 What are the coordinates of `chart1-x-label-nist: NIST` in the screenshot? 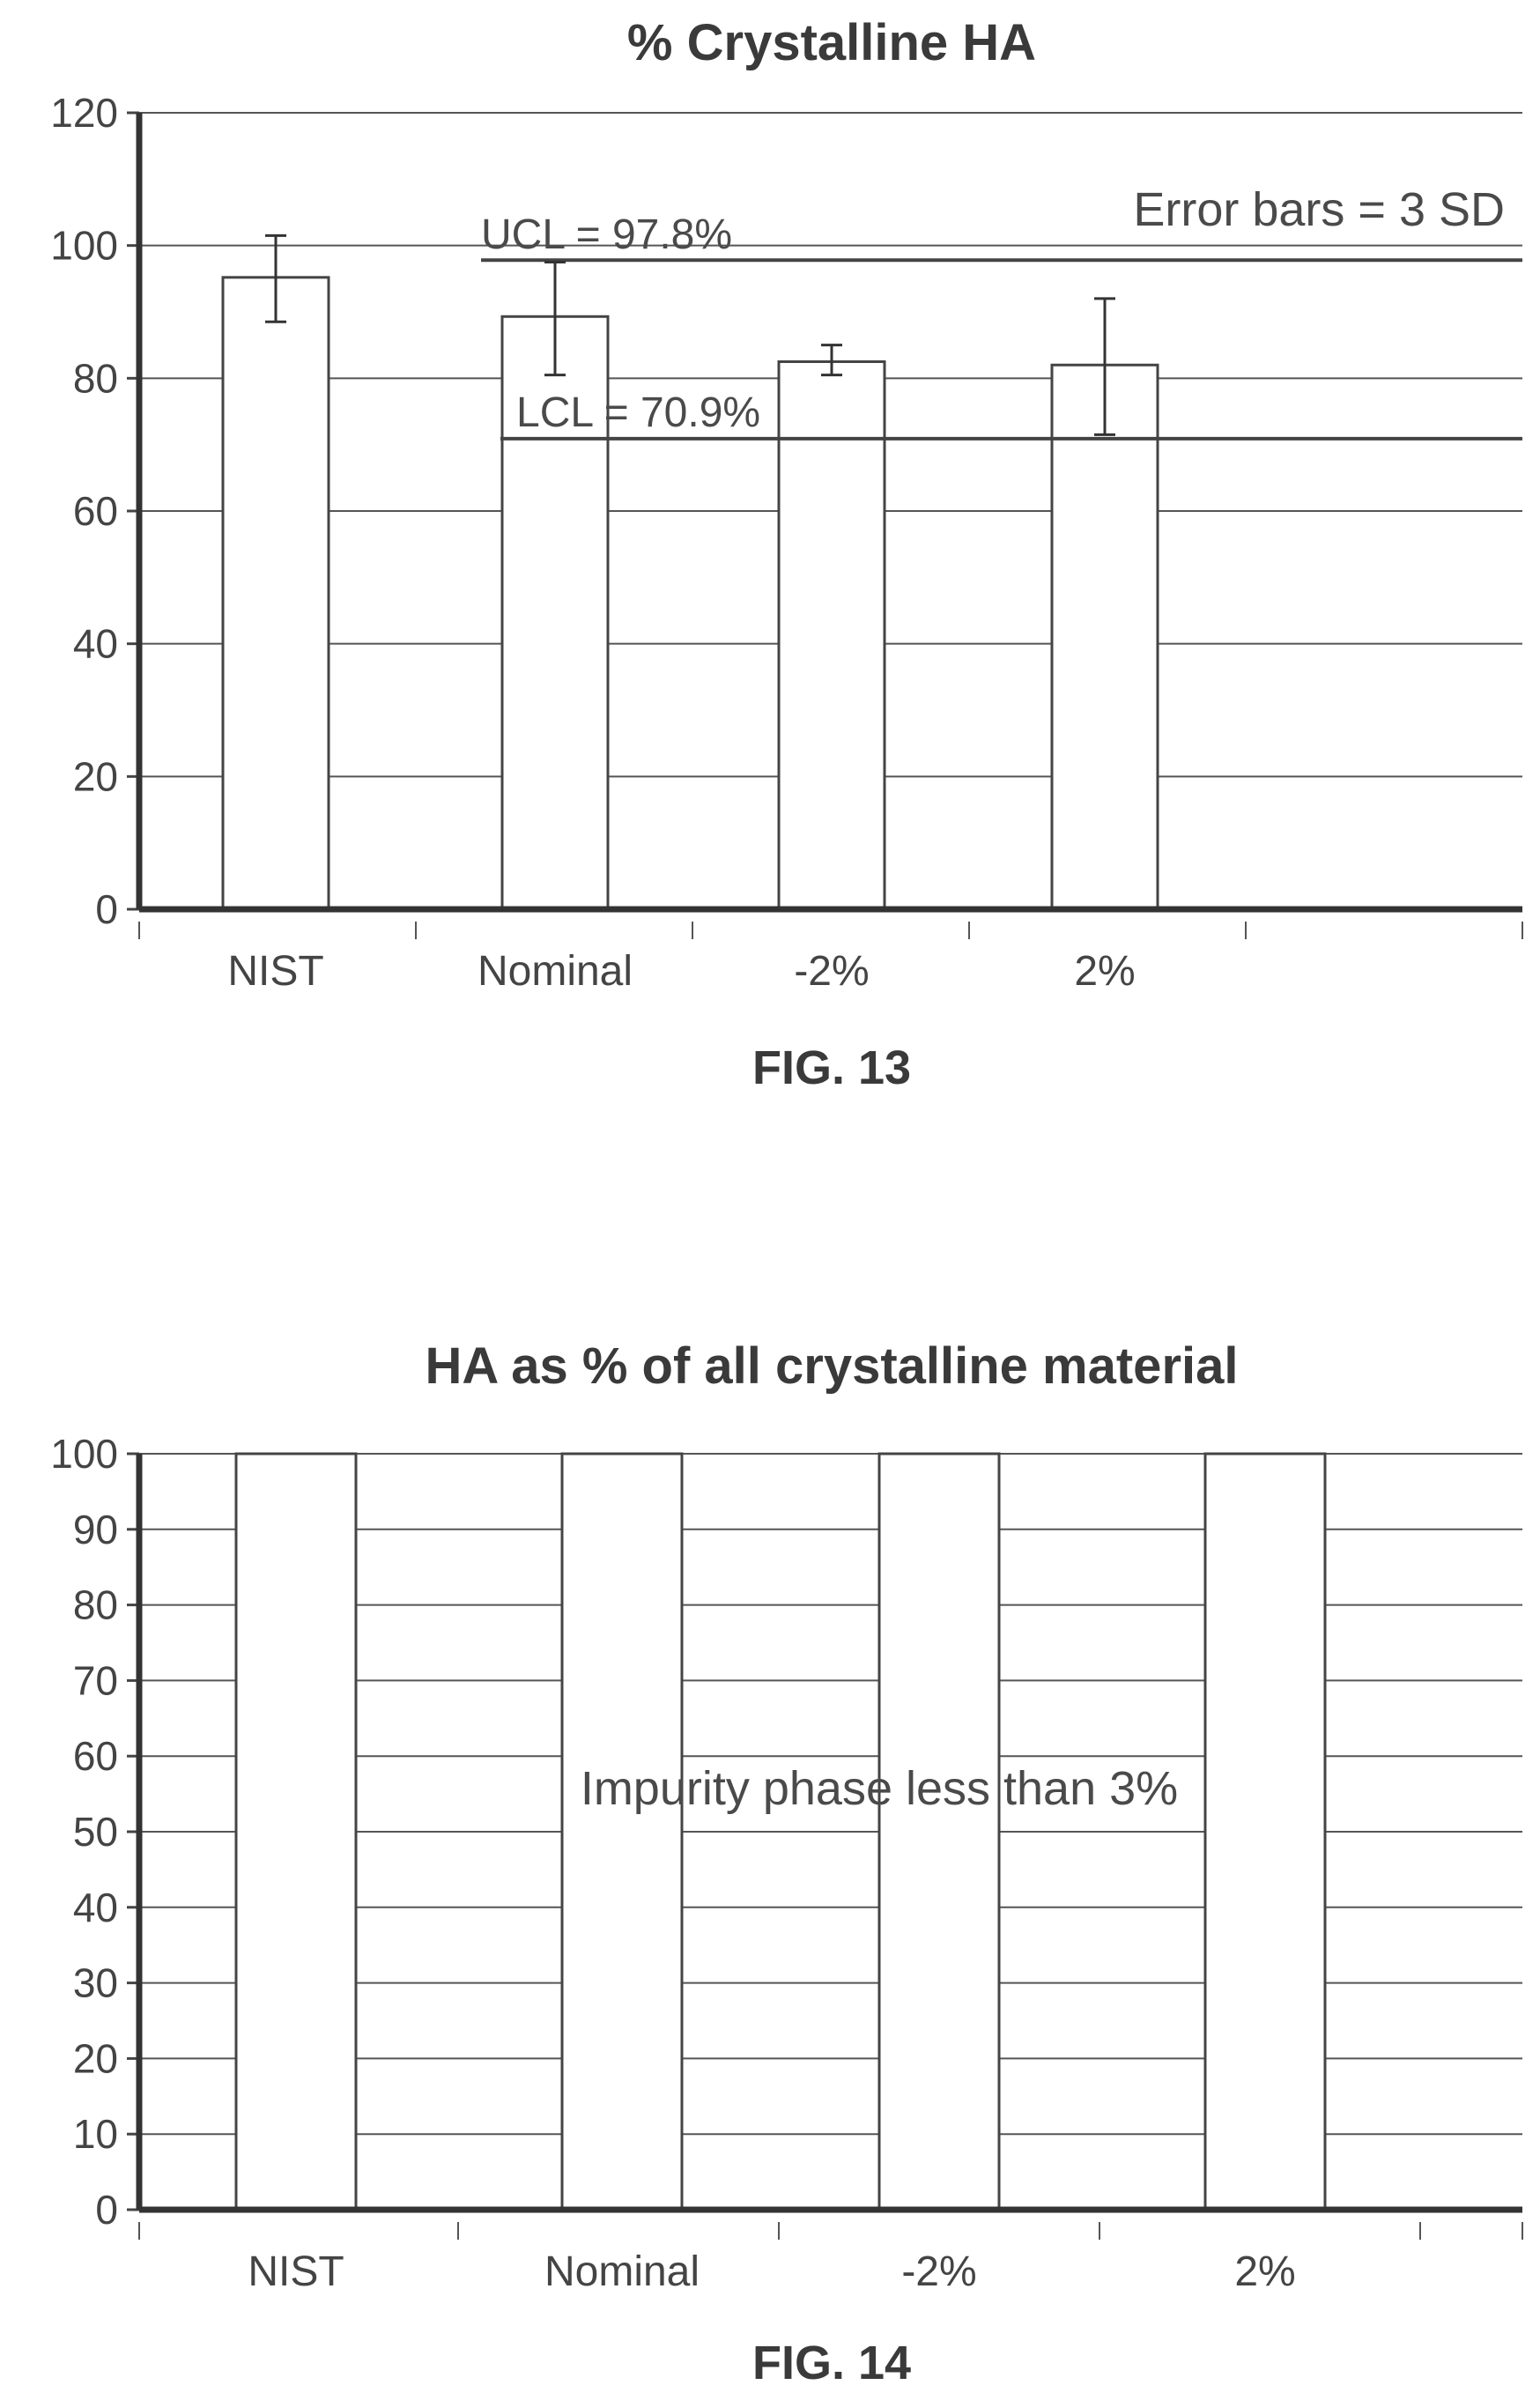 It's located at (275, 971).